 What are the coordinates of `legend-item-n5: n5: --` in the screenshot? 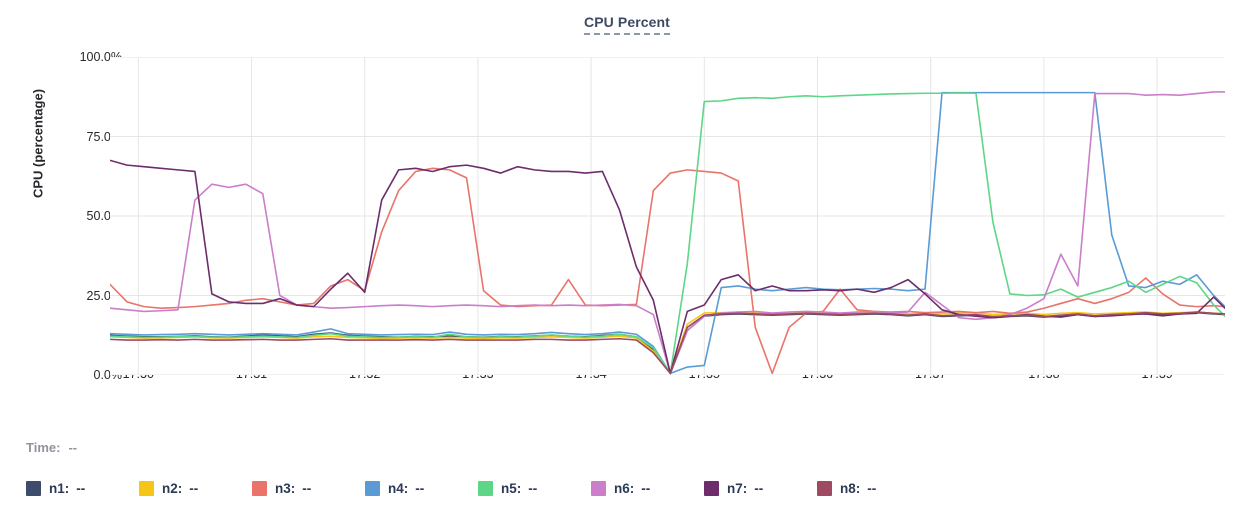 It's located at (507, 488).